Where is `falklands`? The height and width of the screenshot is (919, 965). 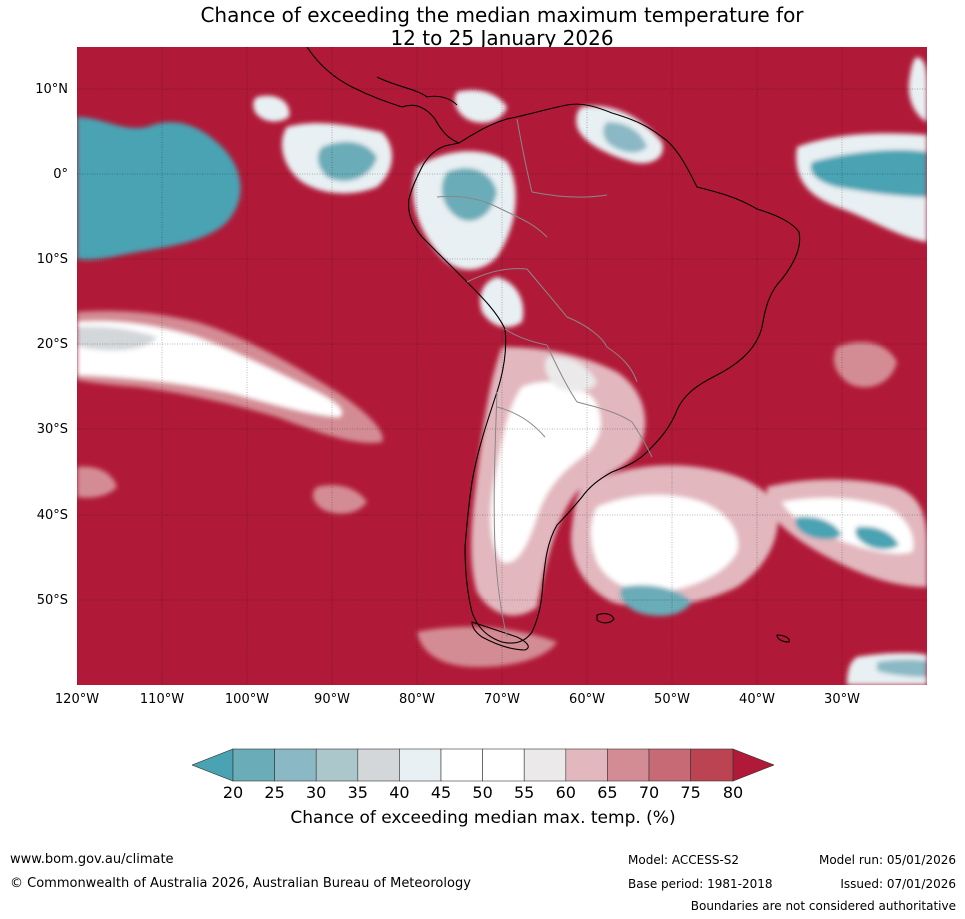 falklands is located at coordinates (605, 618).